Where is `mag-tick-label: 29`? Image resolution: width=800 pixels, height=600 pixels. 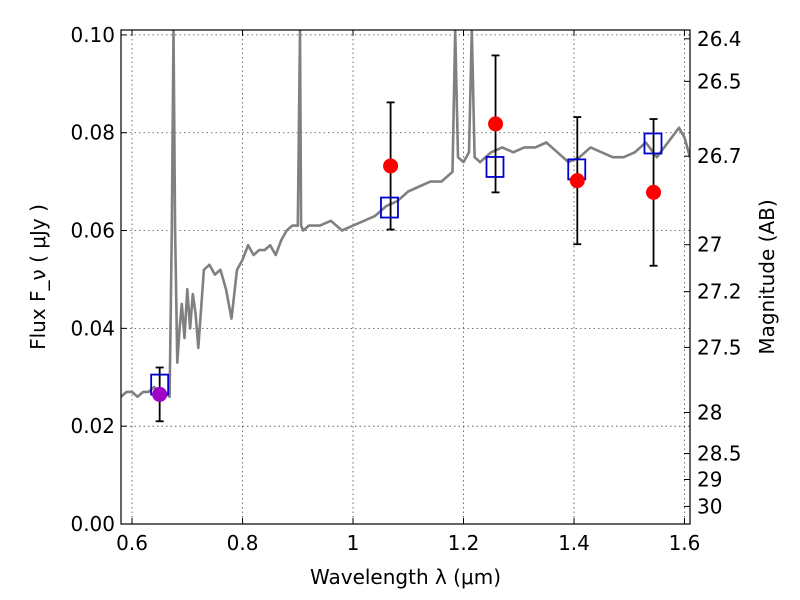
mag-tick-label: 29 is located at coordinates (709, 479).